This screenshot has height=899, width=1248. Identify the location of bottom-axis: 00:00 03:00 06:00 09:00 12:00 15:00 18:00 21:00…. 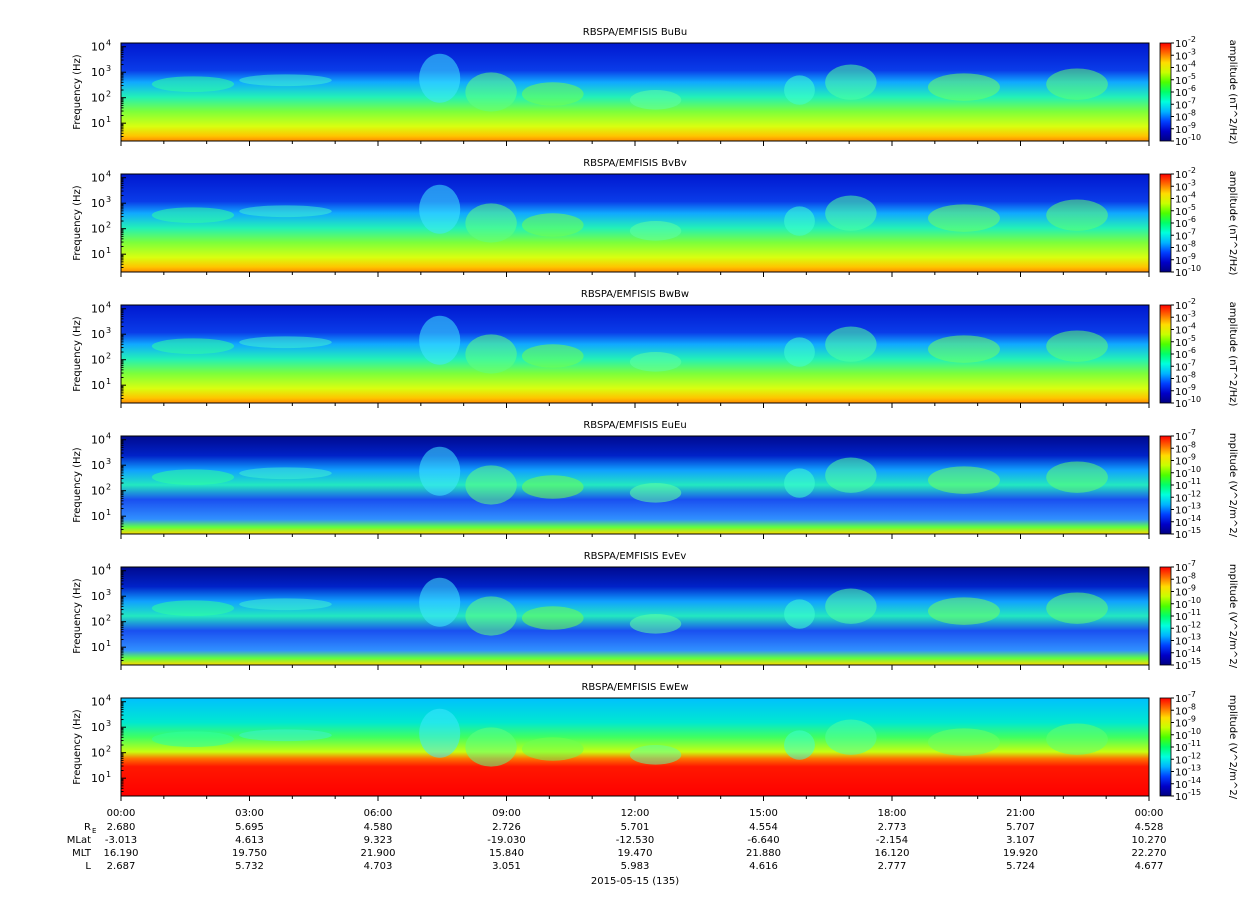
(617, 847).